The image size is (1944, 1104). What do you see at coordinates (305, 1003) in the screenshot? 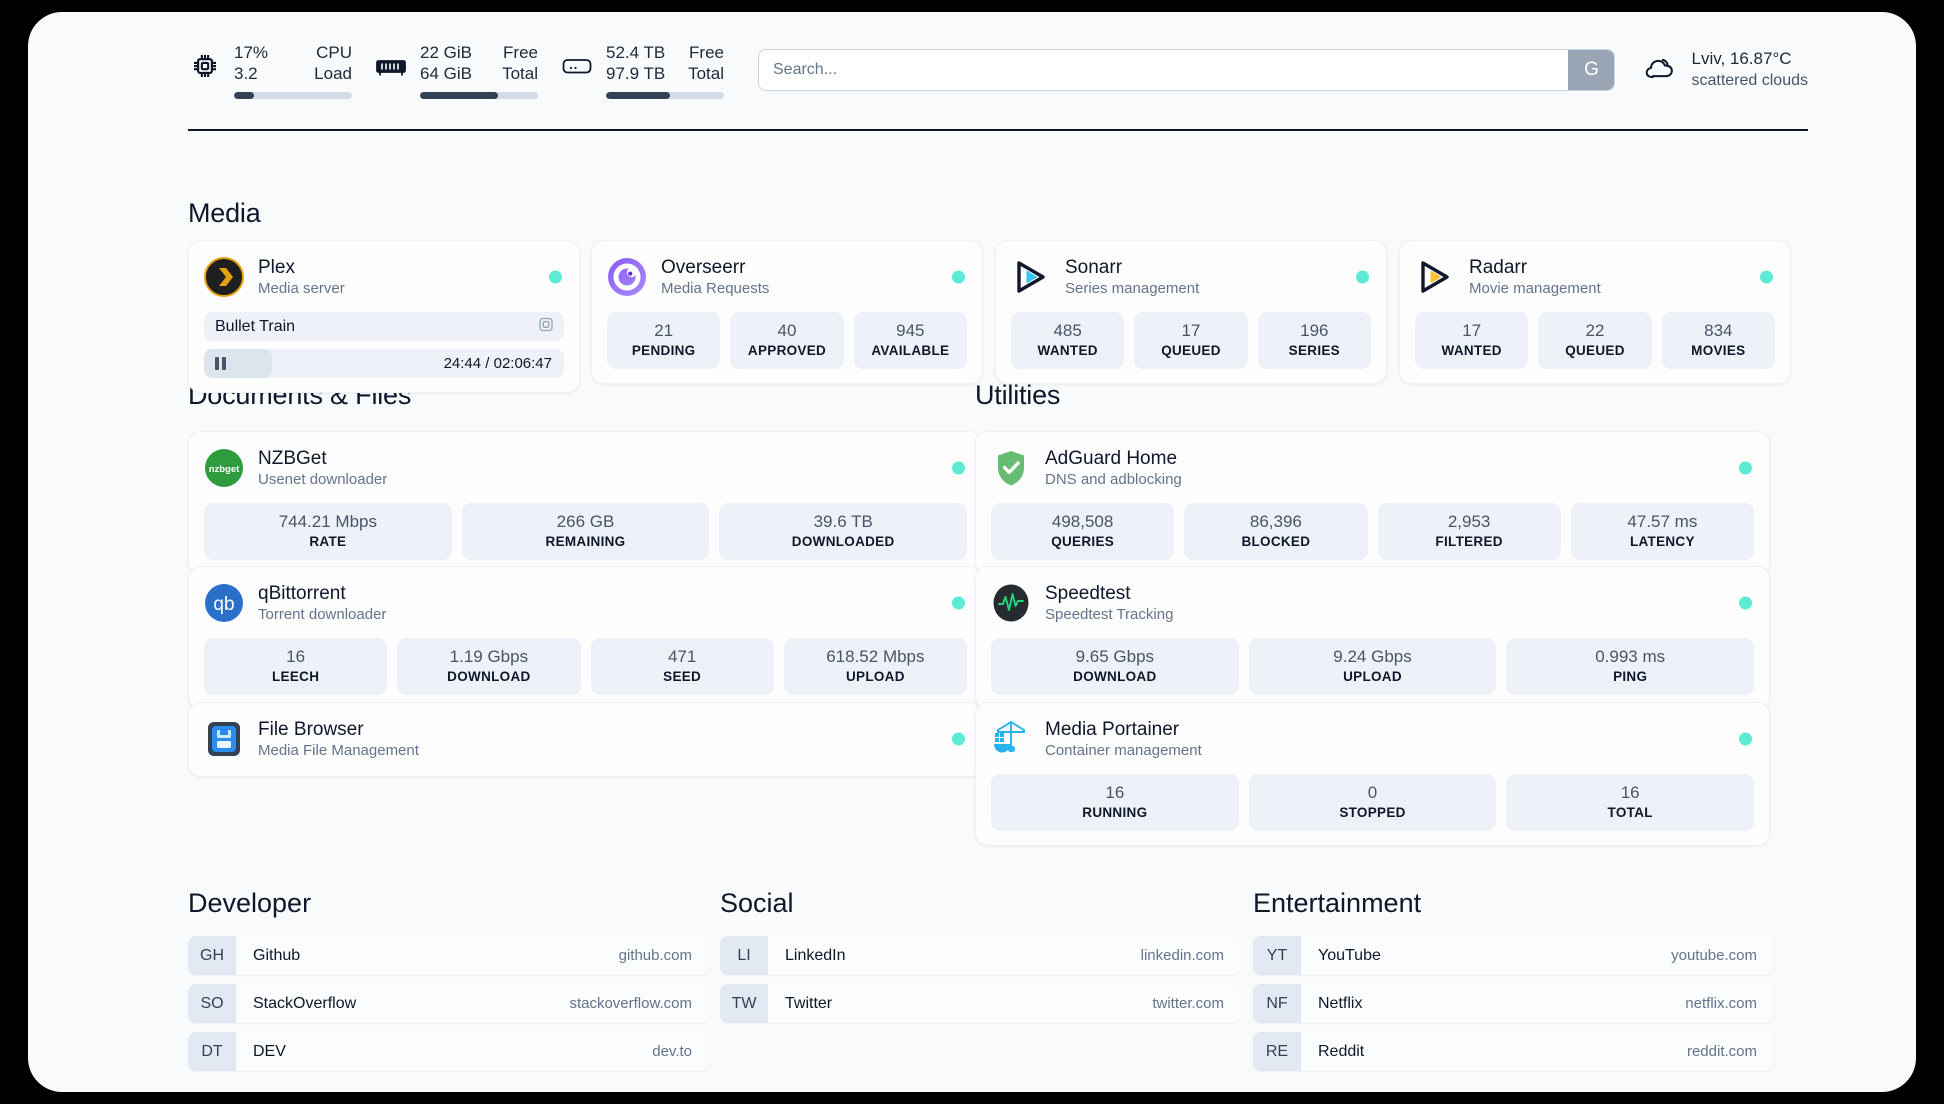
I see `bookmark-name: StackOverflow` at bounding box center [305, 1003].